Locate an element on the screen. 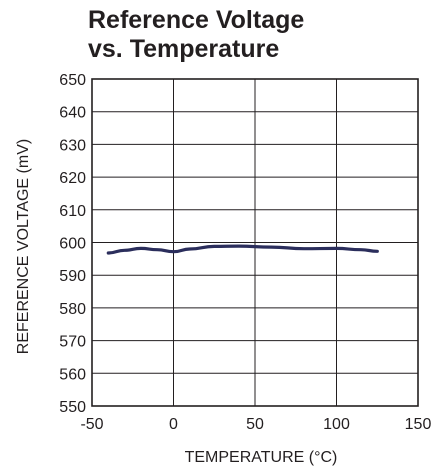 Image resolution: width=436 pixels, height=472 pixels. series-line is located at coordinates (242, 249).